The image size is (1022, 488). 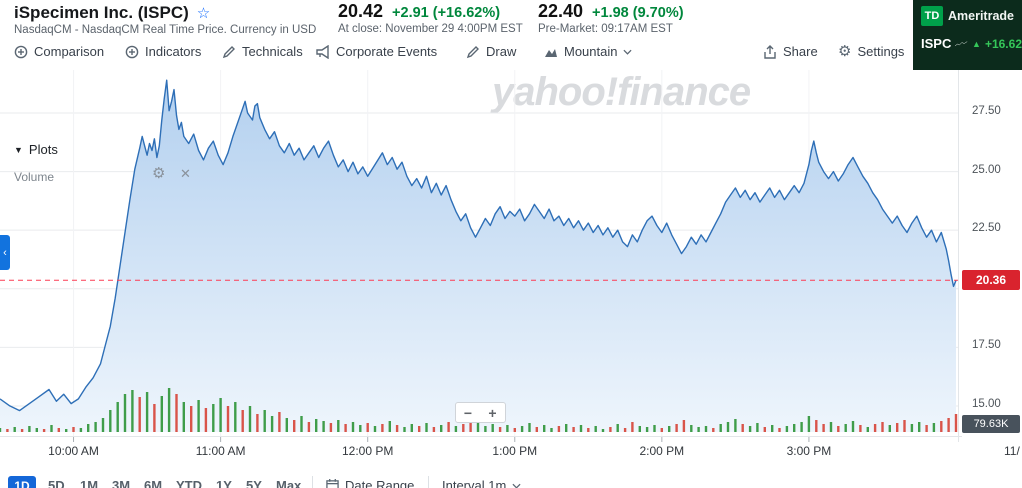 What do you see at coordinates (638, 13) in the screenshot?
I see `premarket-change: +1.98 (9.70%)` at bounding box center [638, 13].